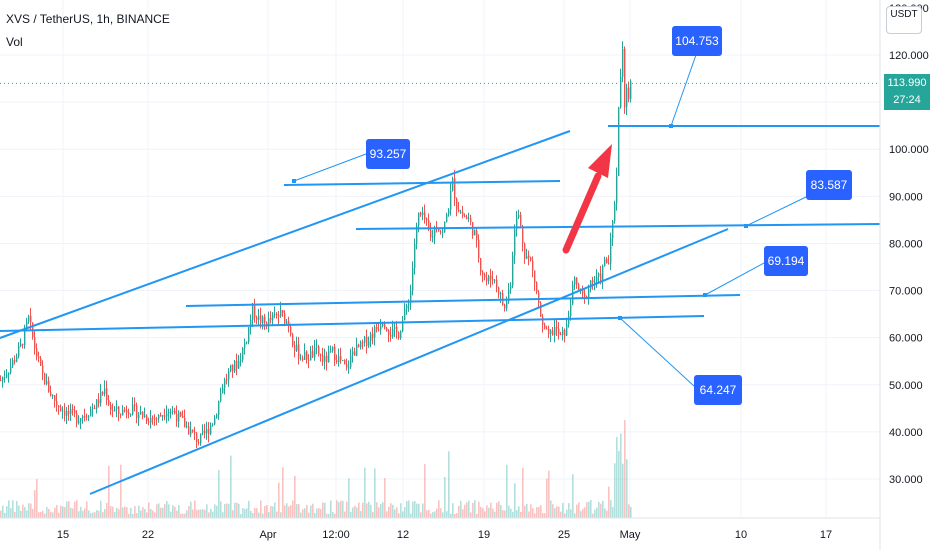 The width and height of the screenshot is (932, 550). Describe the element at coordinates (904, 20) in the screenshot. I see `currency-button: USDT` at that location.